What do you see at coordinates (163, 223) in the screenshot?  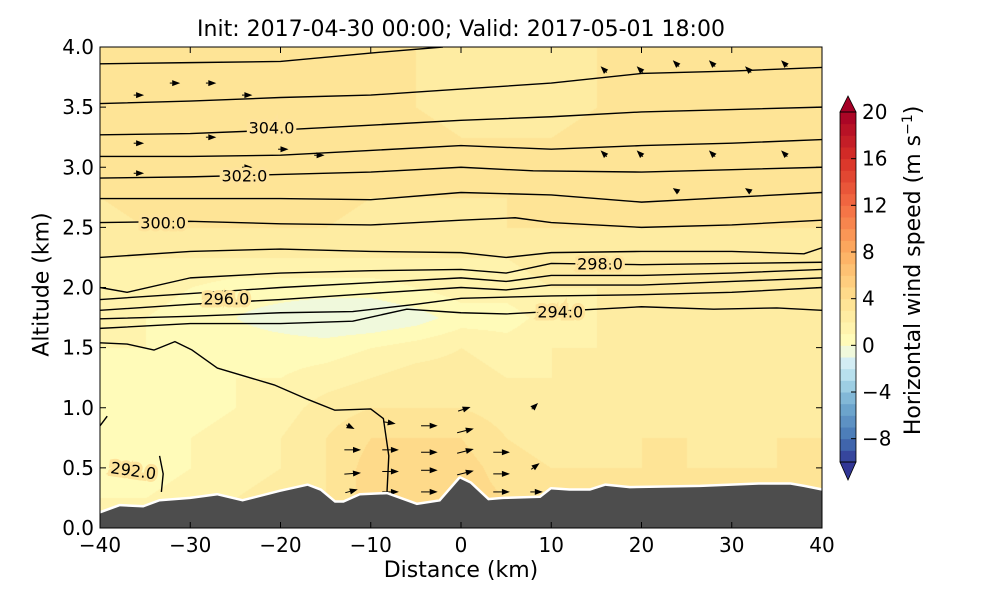 I see `contour-label: 300.0` at bounding box center [163, 223].